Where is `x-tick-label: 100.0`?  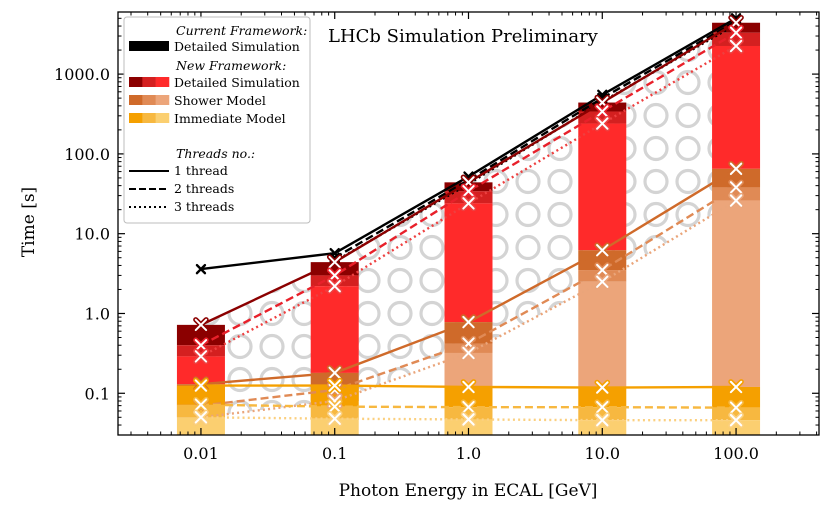 x-tick-label: 100.0 is located at coordinates (736, 453).